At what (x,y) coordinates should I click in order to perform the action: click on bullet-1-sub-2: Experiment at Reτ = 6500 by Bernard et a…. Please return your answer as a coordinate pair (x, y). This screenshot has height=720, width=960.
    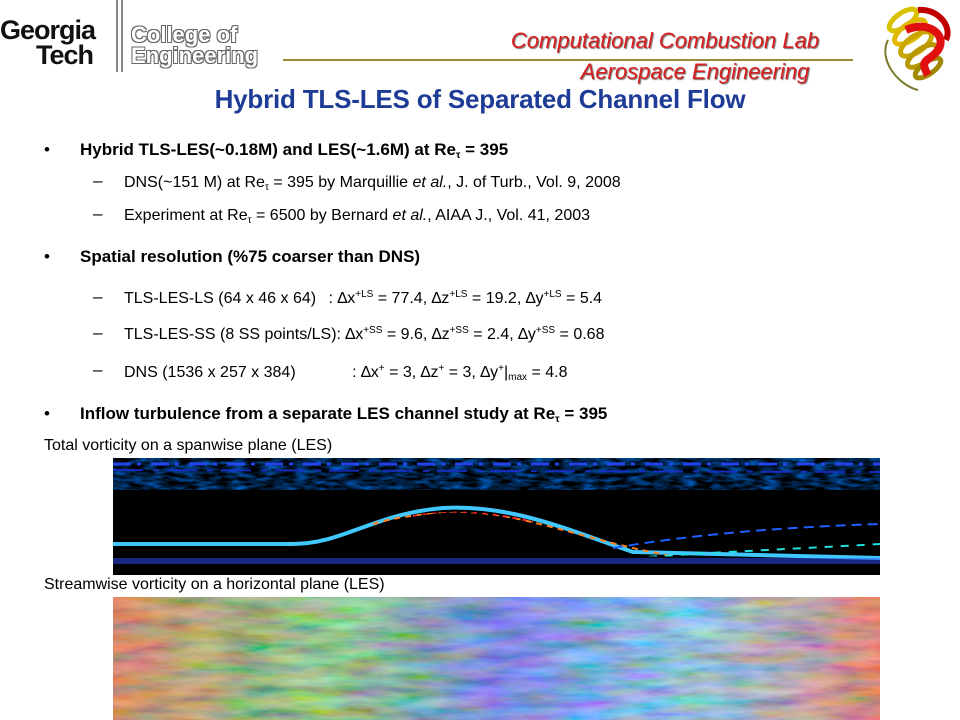
    Looking at the image, I should click on (357, 216).